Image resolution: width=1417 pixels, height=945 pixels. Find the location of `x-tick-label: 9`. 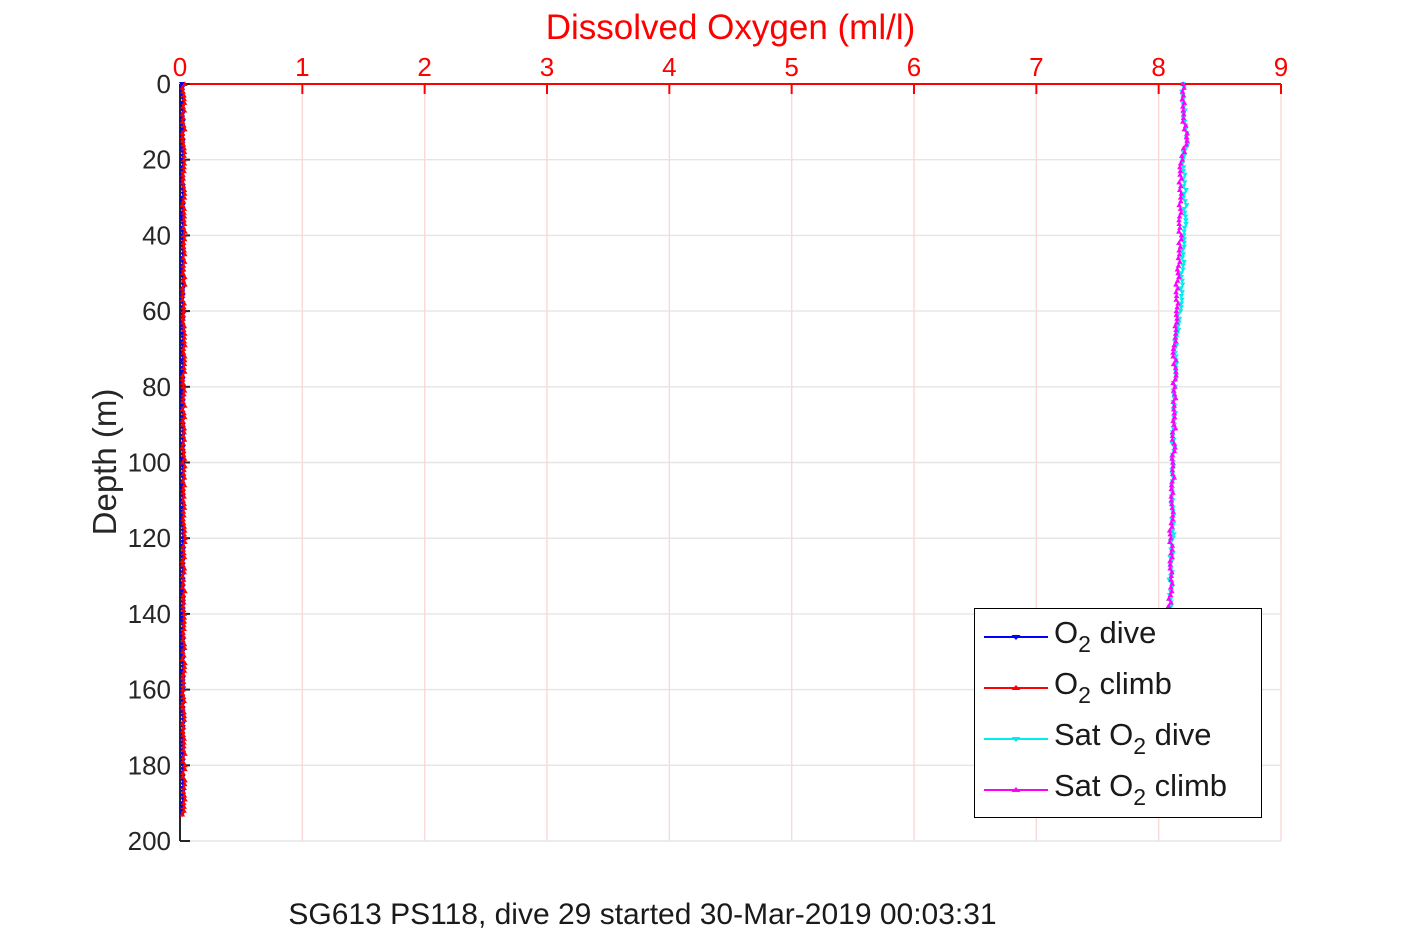

x-tick-label: 9 is located at coordinates (1281, 67).